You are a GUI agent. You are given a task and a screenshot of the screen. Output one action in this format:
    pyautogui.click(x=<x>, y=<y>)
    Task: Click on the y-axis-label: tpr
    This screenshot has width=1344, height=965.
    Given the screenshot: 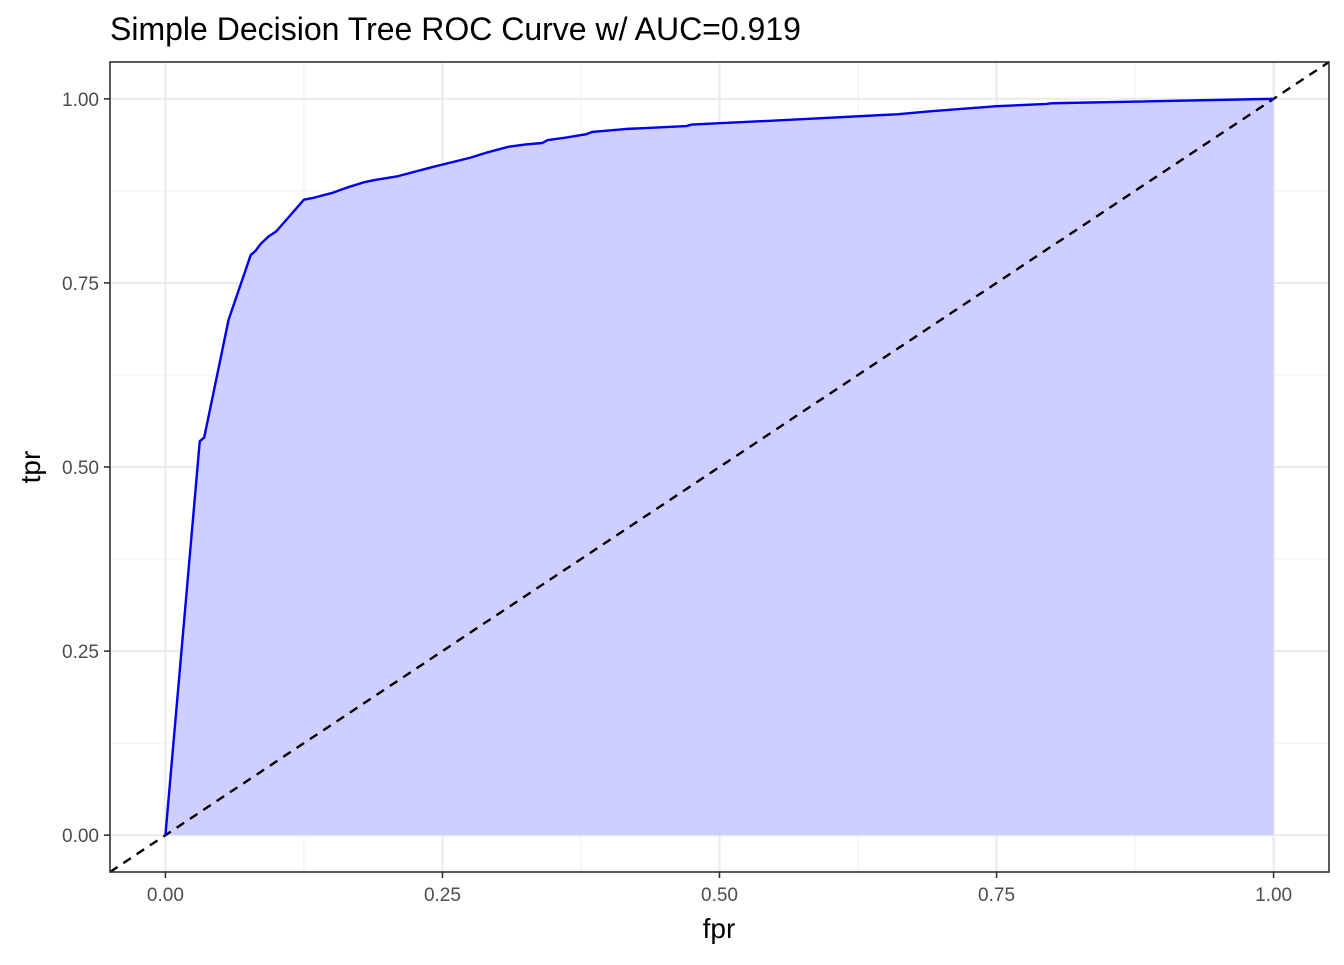 What is the action you would take?
    pyautogui.click(x=30, y=467)
    